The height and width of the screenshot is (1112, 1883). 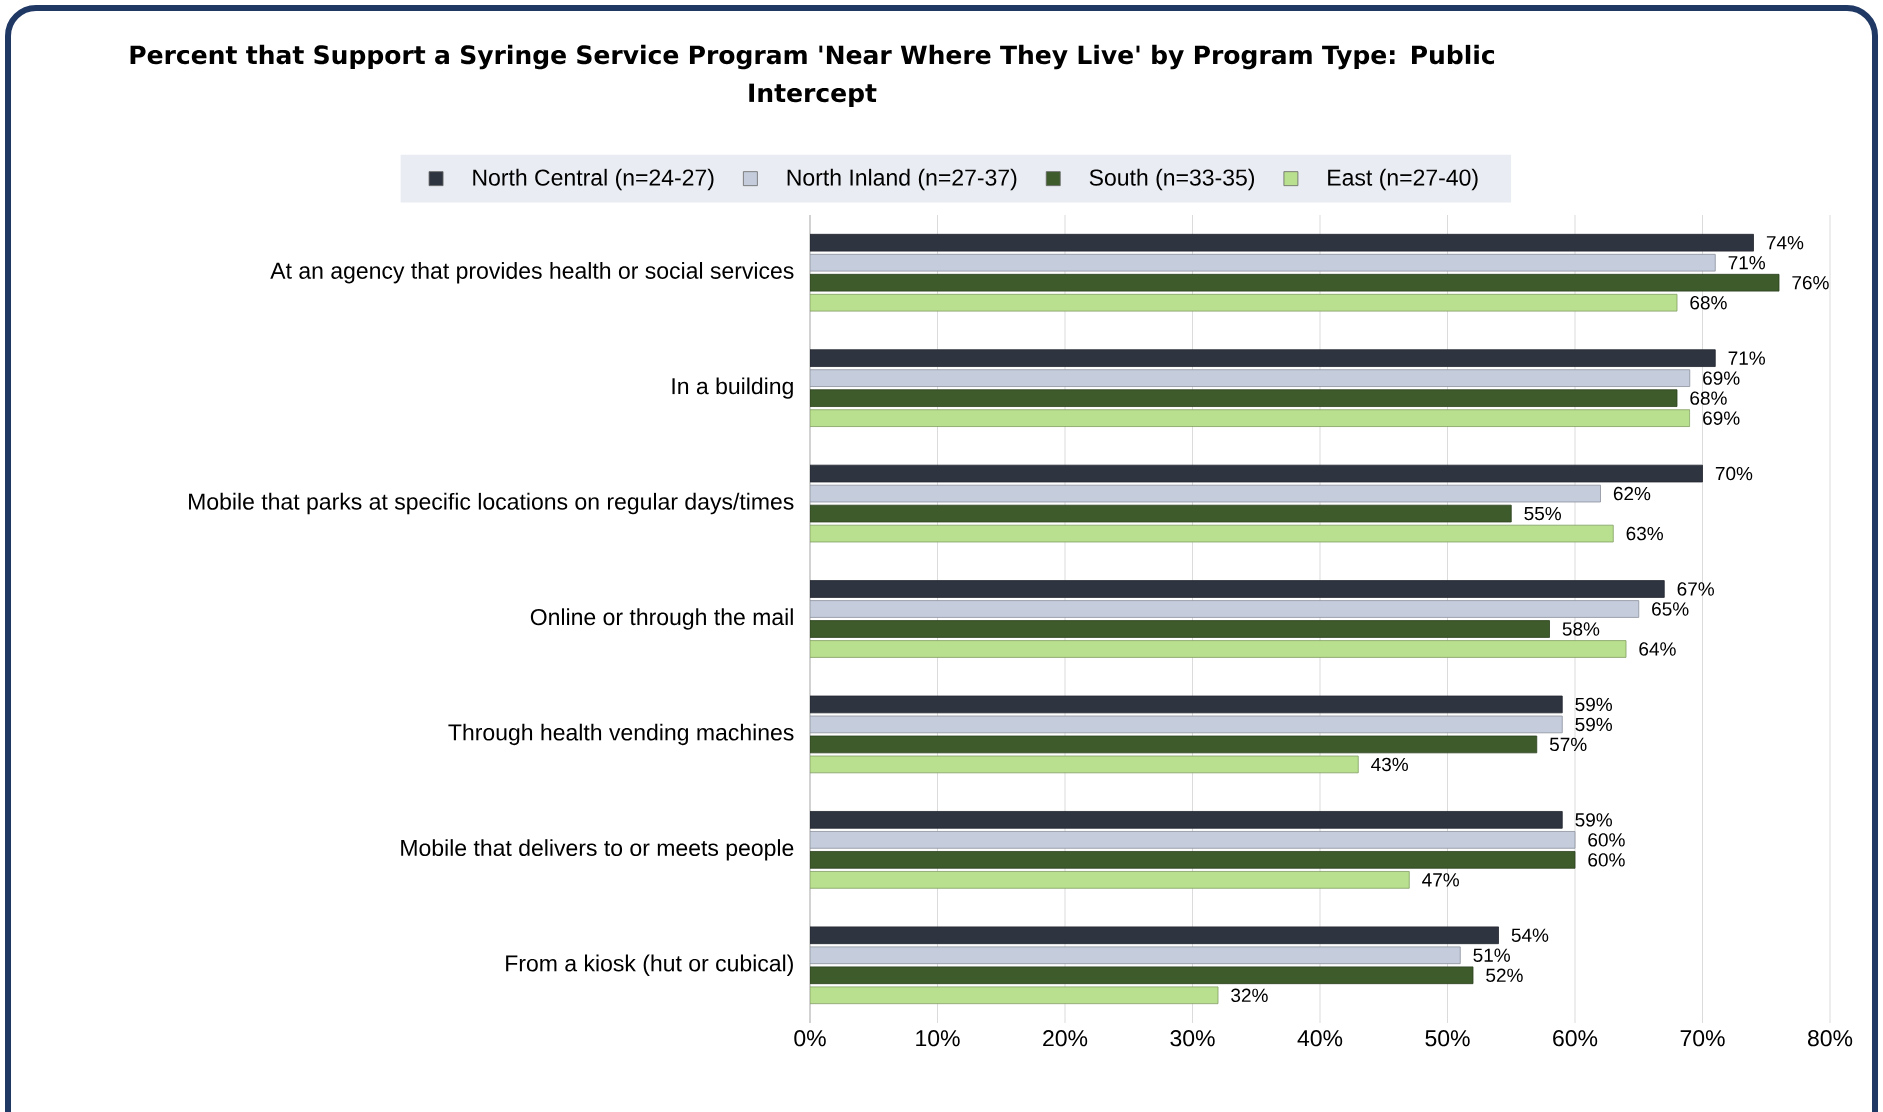 What do you see at coordinates (1670, 609) in the screenshot?
I see `data-label: 65%` at bounding box center [1670, 609].